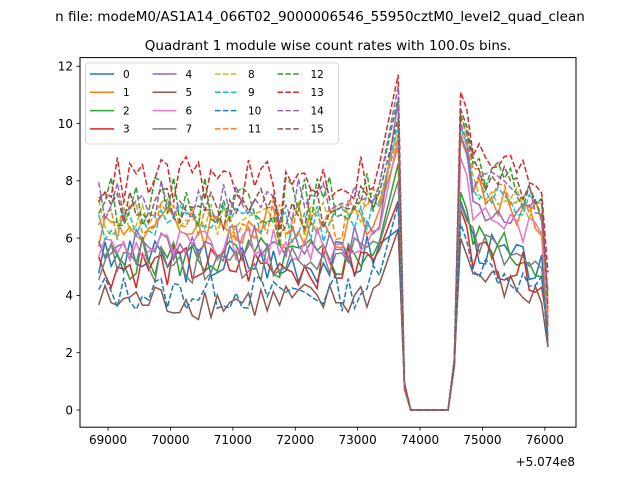 This screenshot has height=480, width=640. I want to click on y-tick-label: 6, so click(69, 238).